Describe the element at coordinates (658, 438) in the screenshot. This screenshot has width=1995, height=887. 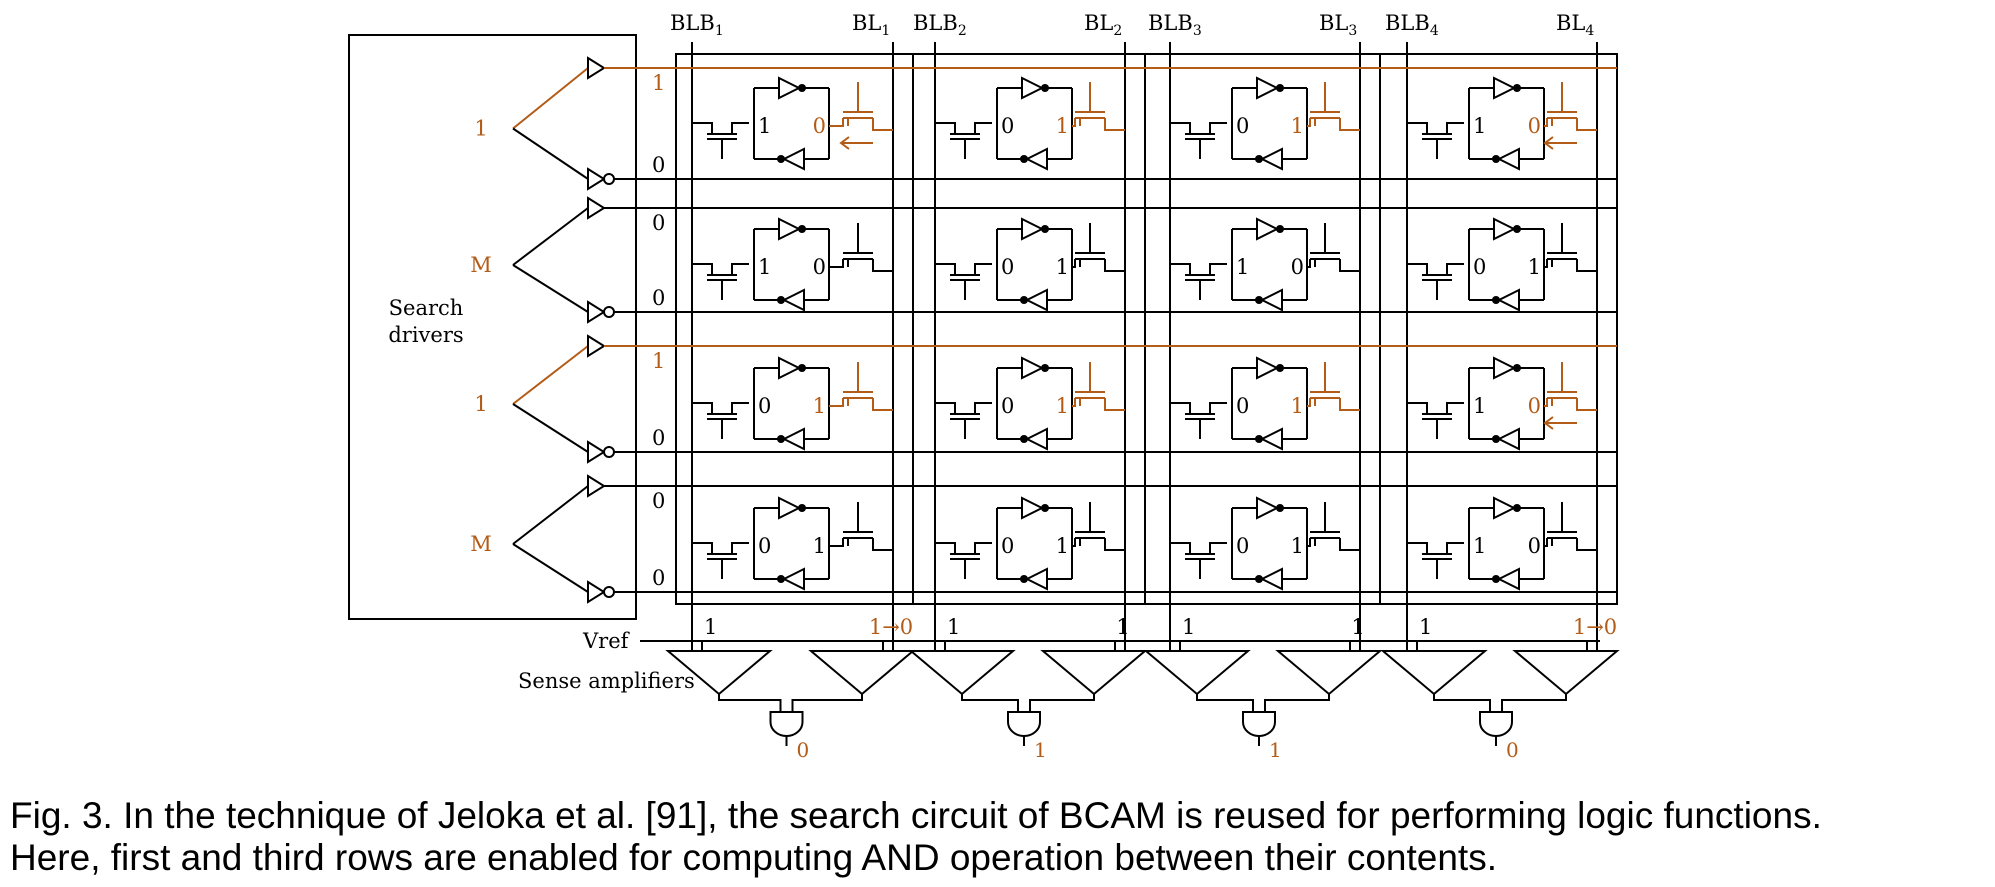
I see `wlb-value: 0` at that location.